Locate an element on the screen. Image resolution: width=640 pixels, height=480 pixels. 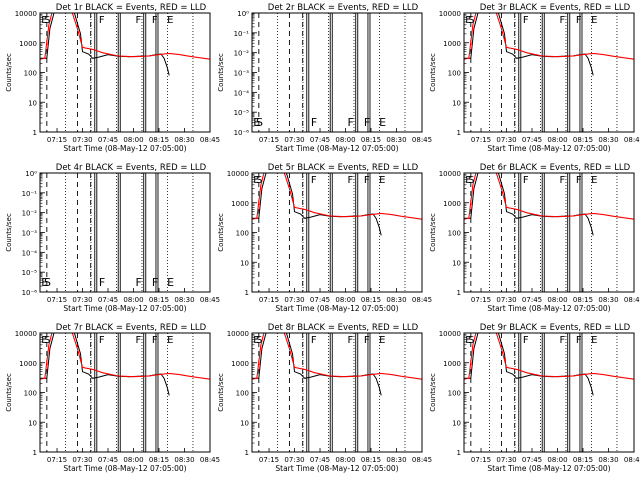
y-tick-label: 10⁻⁶ is located at coordinates (242, 133).